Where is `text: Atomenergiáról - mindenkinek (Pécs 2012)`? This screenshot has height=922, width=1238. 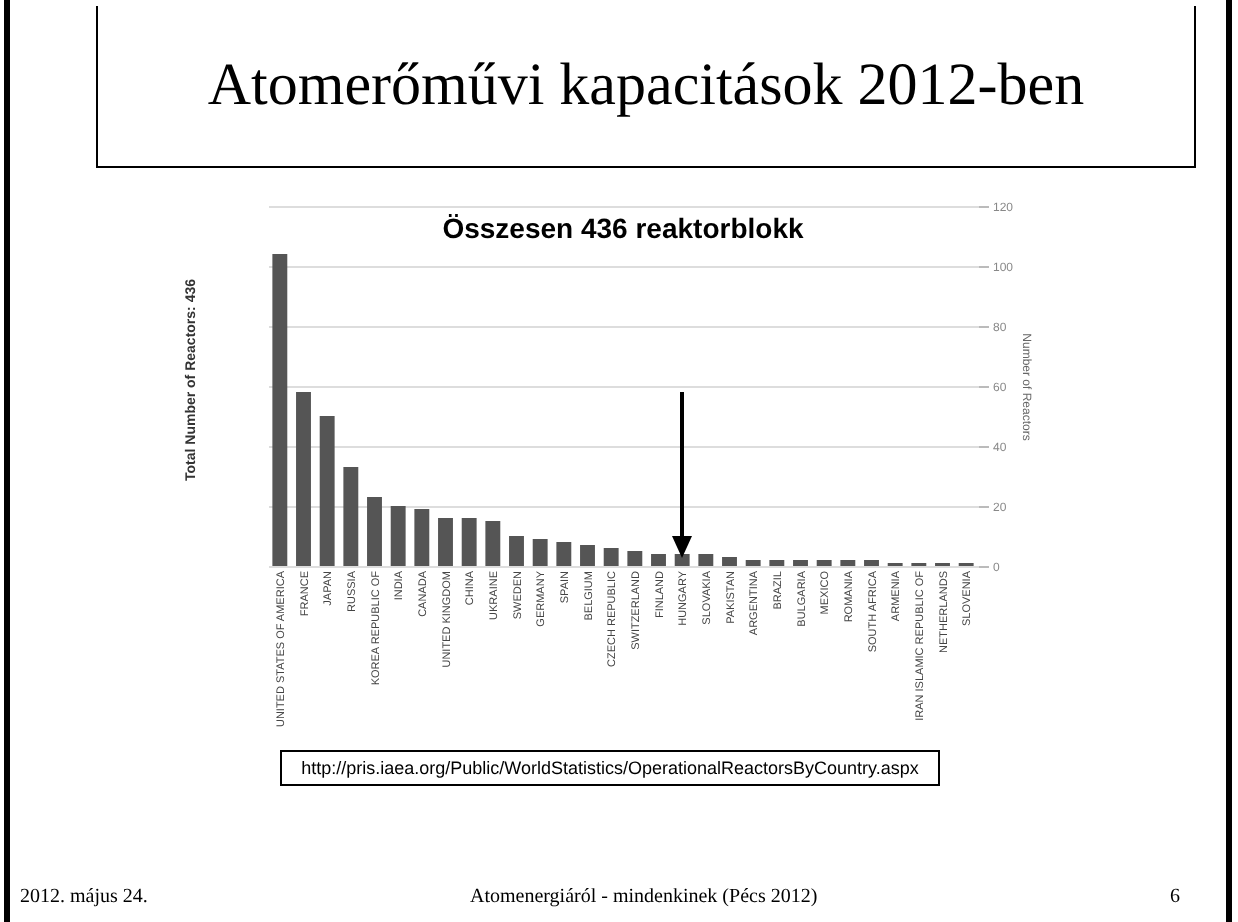
text: Atomenergiáról - mindenkinek (Pécs 2012) is located at coordinates (644, 897).